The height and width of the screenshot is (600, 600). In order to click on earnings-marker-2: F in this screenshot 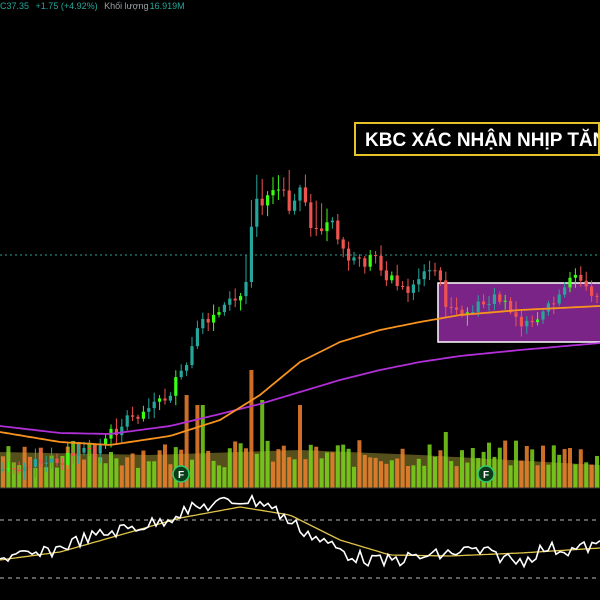, I will do `click(486, 474)`.